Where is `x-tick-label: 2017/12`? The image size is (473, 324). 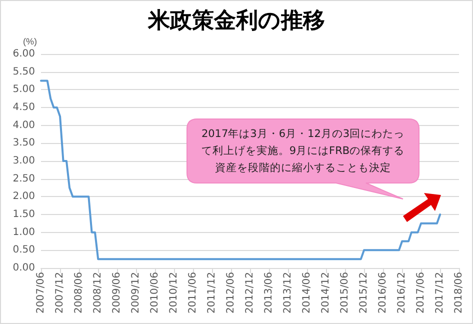 x-tick-label: 2017/12 is located at coordinates (440, 293).